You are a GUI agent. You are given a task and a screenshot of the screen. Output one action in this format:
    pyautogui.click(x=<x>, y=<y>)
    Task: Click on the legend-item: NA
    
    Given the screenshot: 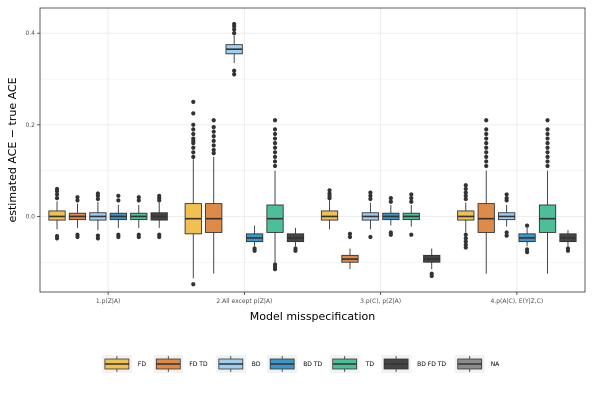 What is the action you would take?
    pyautogui.click(x=477, y=364)
    